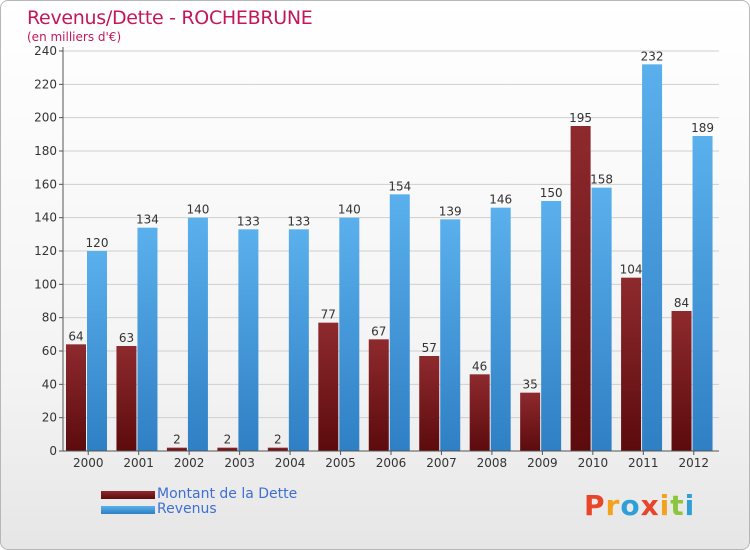 The image size is (750, 550). What do you see at coordinates (75, 336) in the screenshot?
I see `data-label-debt: 64` at bounding box center [75, 336].